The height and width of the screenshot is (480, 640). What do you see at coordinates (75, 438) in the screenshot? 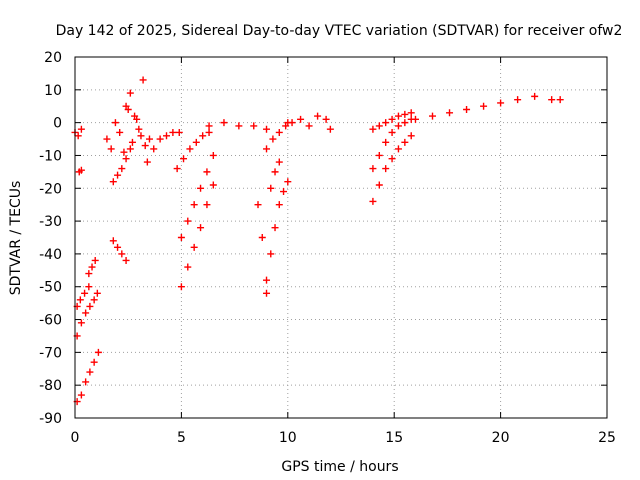
I see `x-tick-label: 0` at bounding box center [75, 438].